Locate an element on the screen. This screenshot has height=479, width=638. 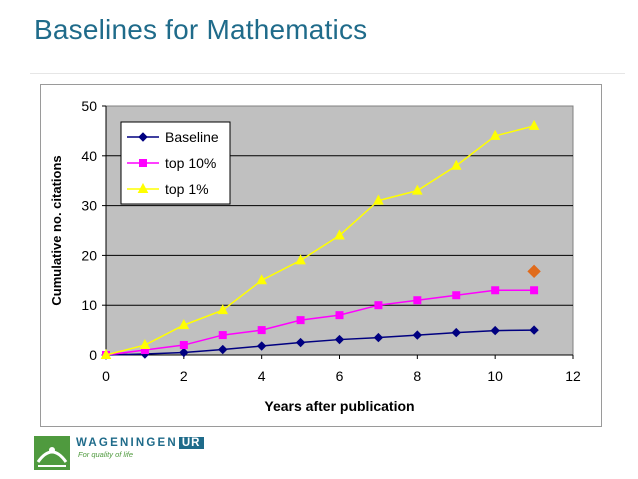
x-tick-label: 0 is located at coordinates (106, 376).